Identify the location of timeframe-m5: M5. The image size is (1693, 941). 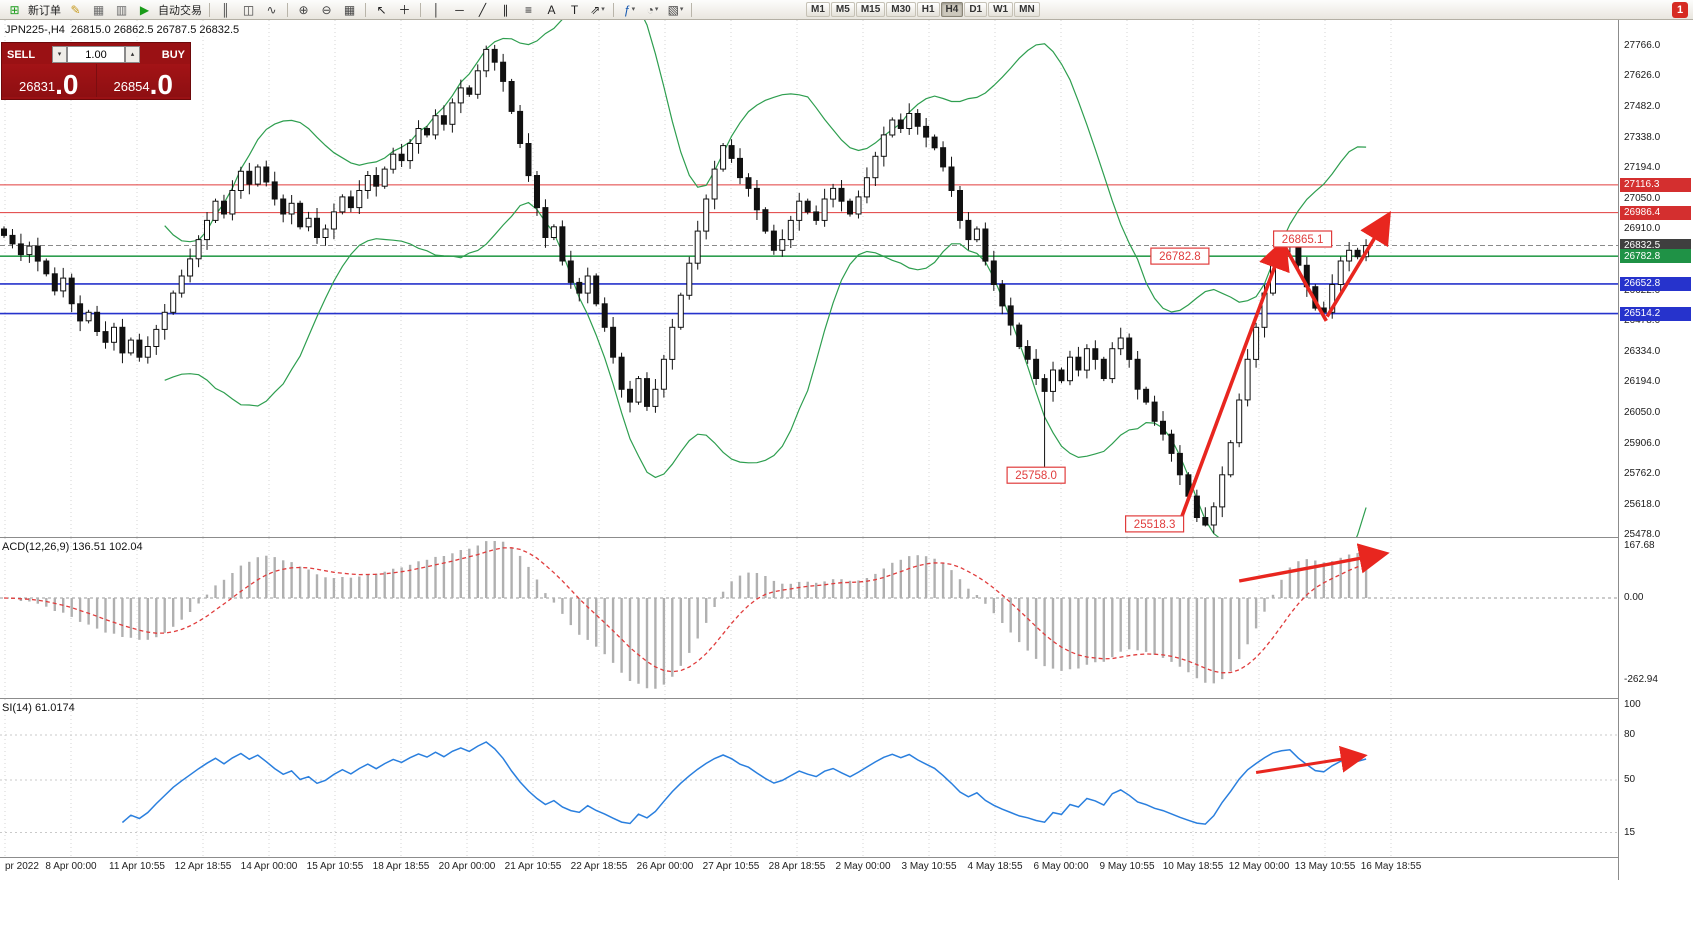
(842, 9).